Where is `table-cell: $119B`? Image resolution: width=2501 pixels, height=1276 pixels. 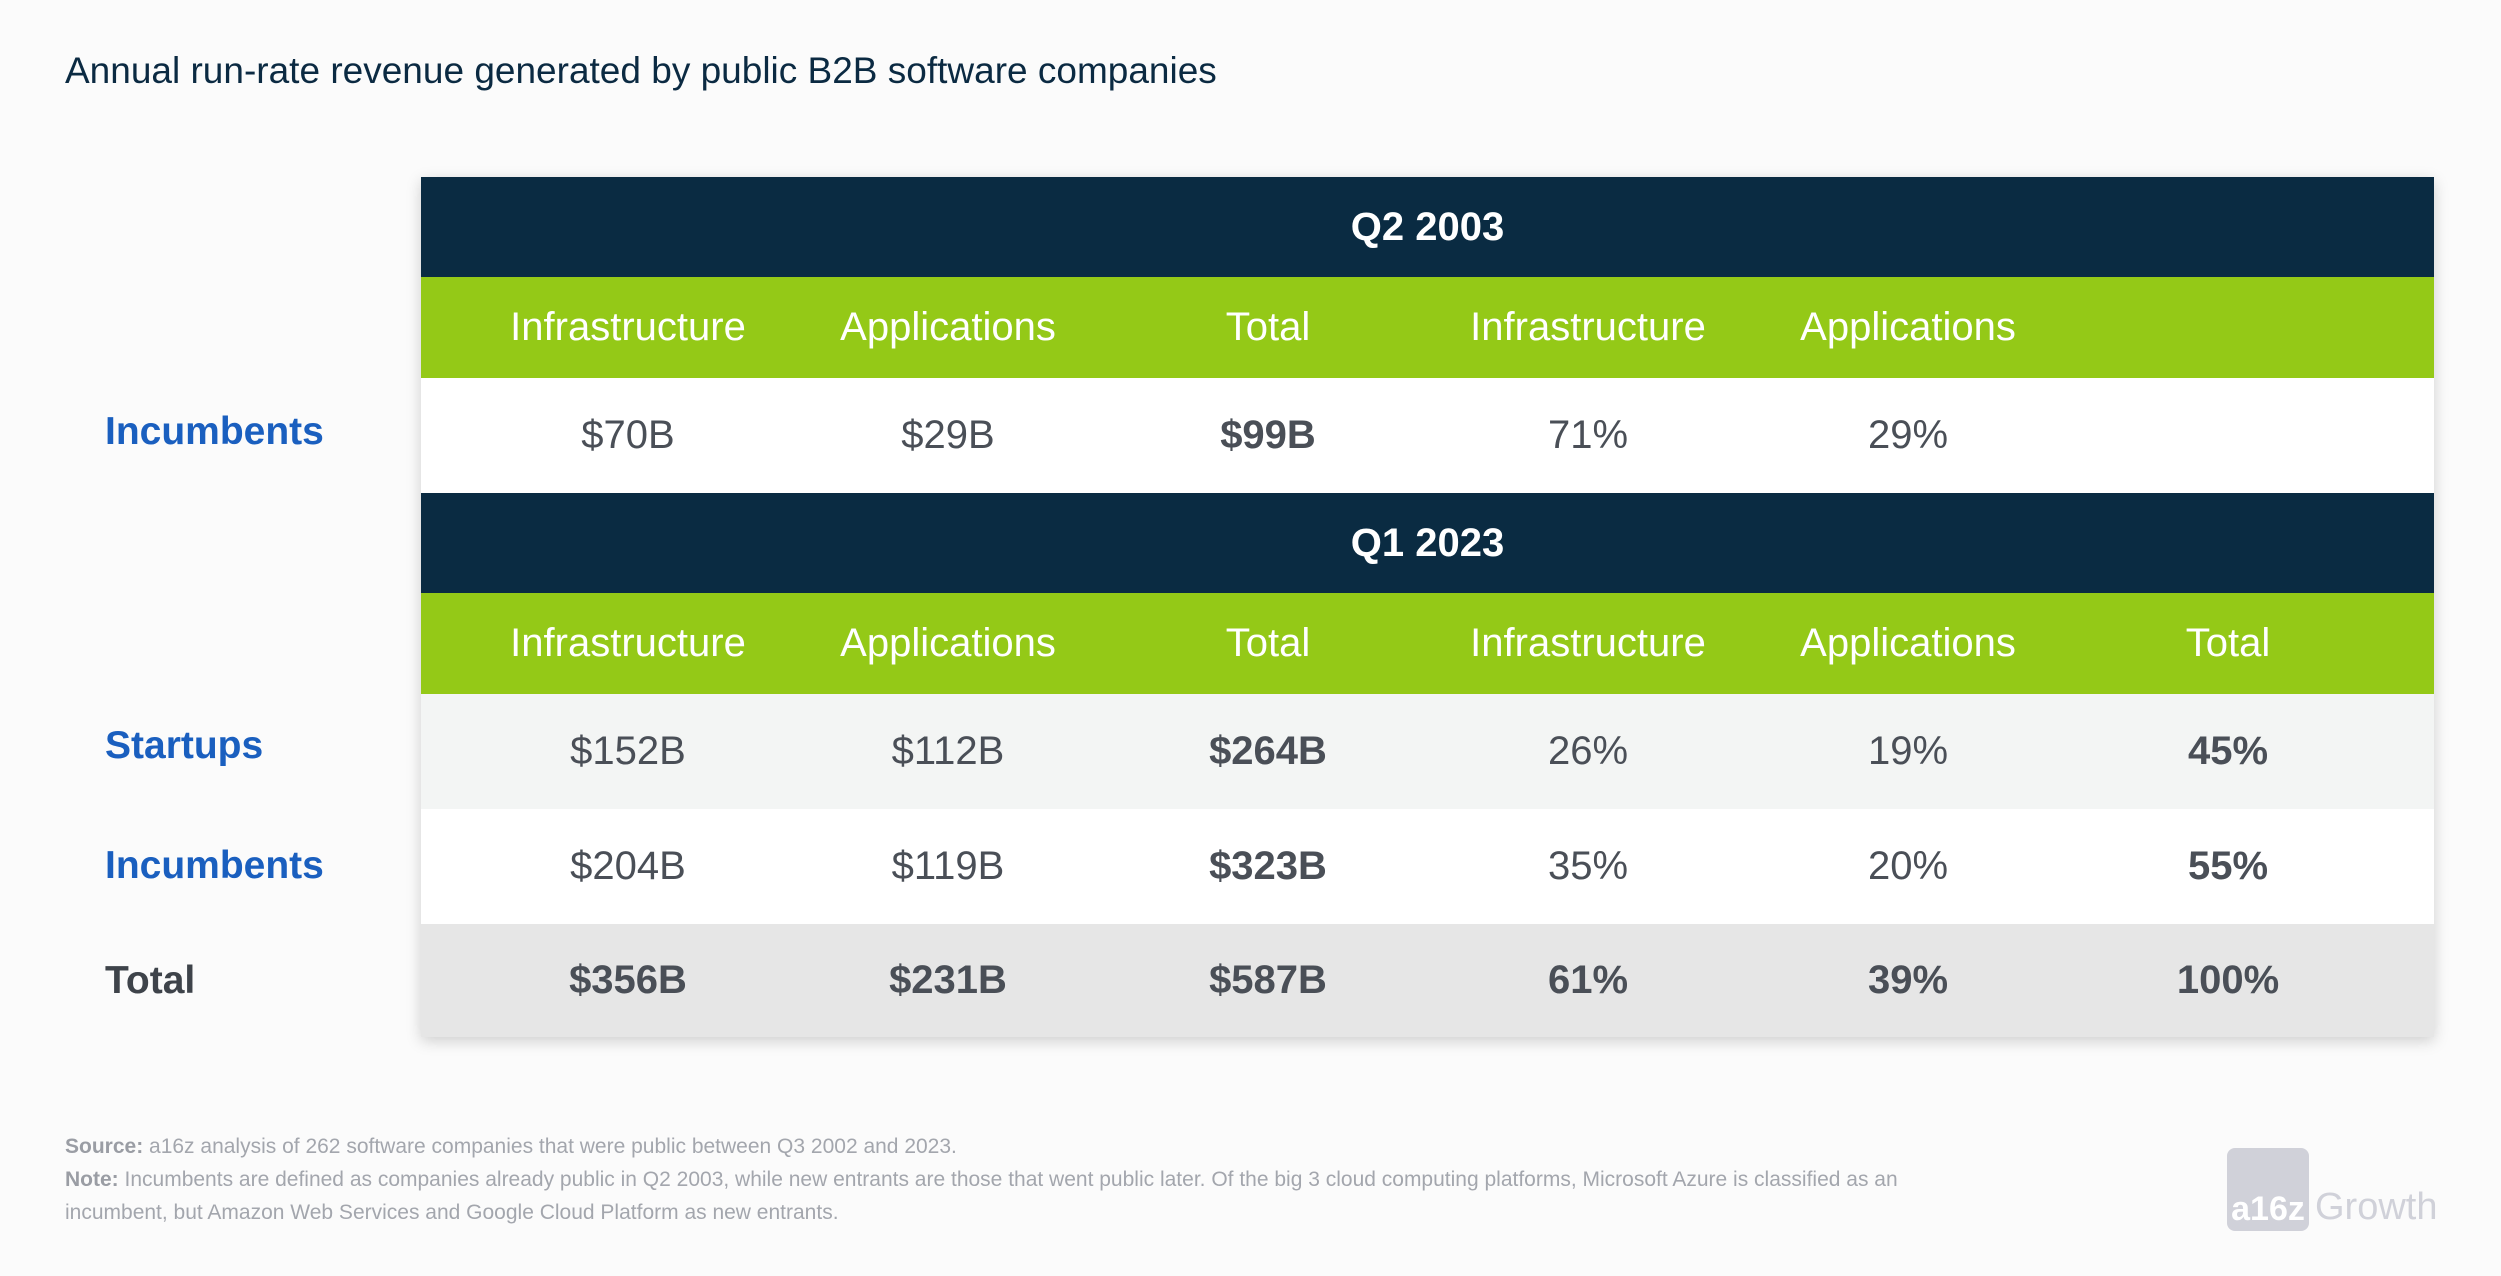
table-cell: $119B is located at coordinates (948, 866).